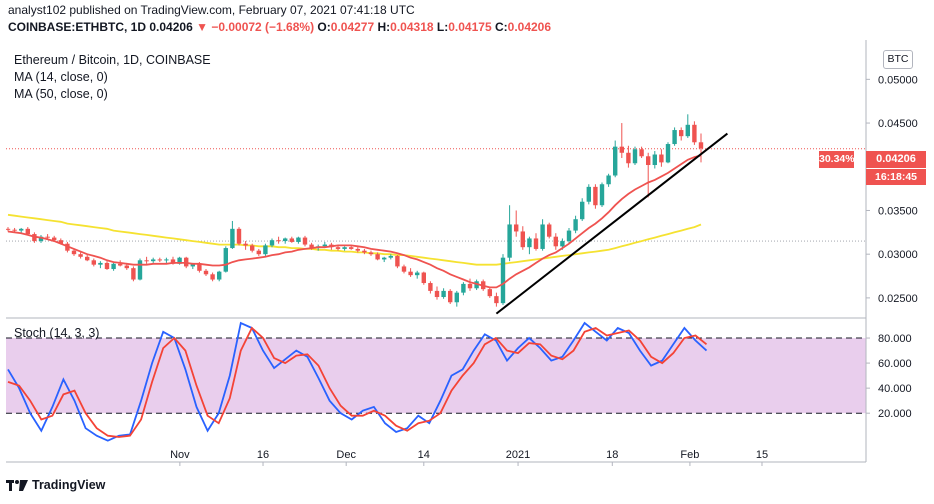  Describe the element at coordinates (436, 376) in the screenshot. I see `stoch-band` at that location.